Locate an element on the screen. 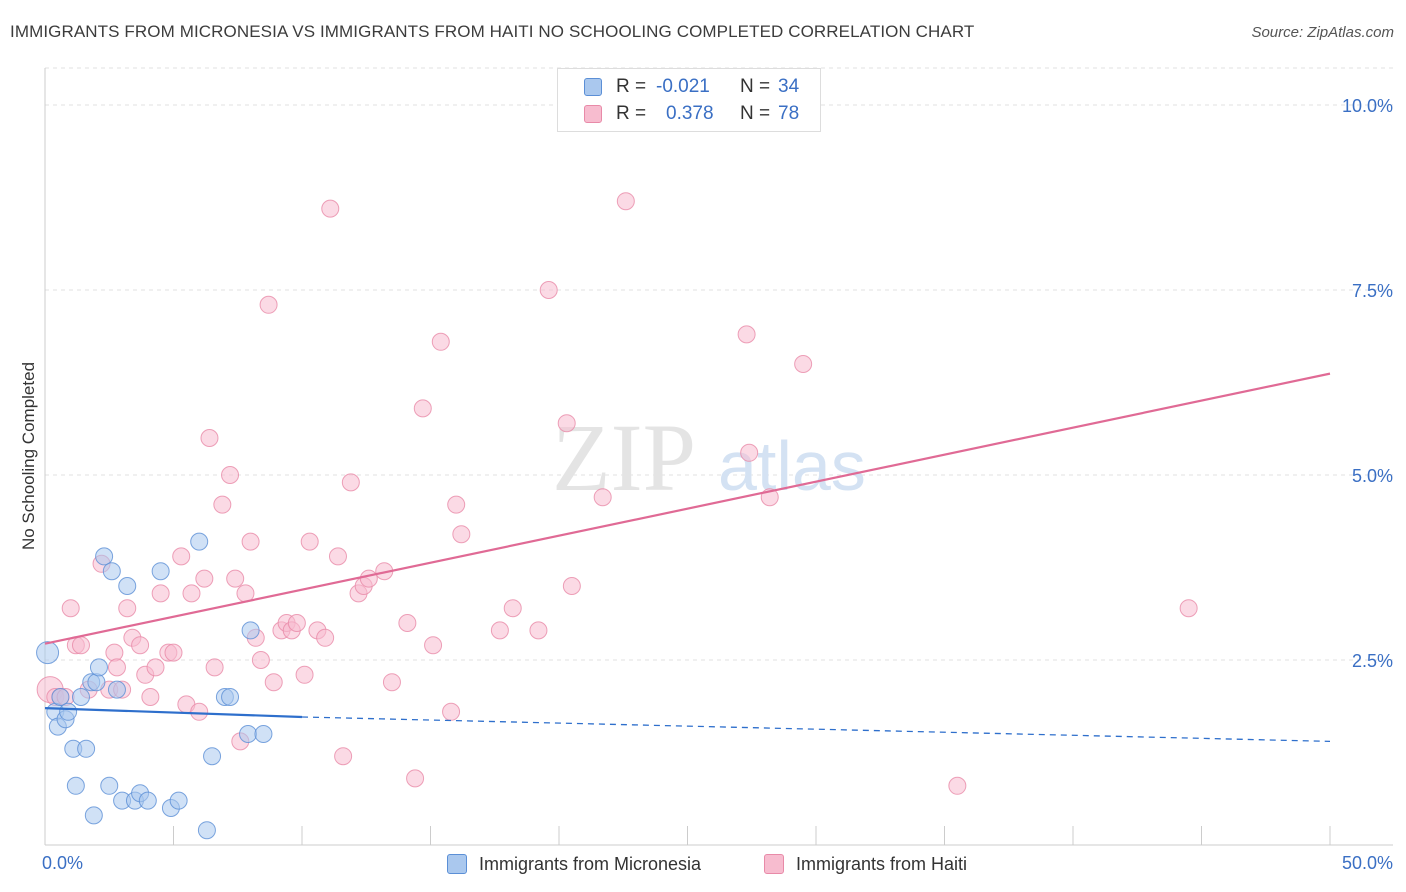  y-tick-label: 5.0% is located at coordinates (1372, 476).